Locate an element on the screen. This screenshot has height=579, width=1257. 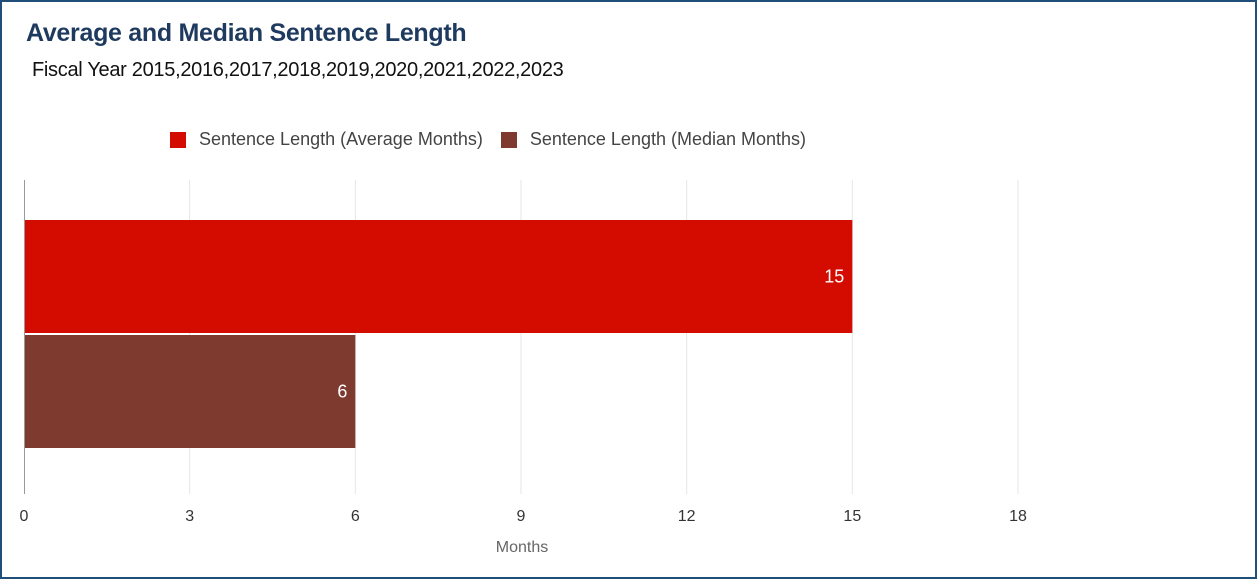
x-tick-label-18: 18 is located at coordinates (1018, 516).